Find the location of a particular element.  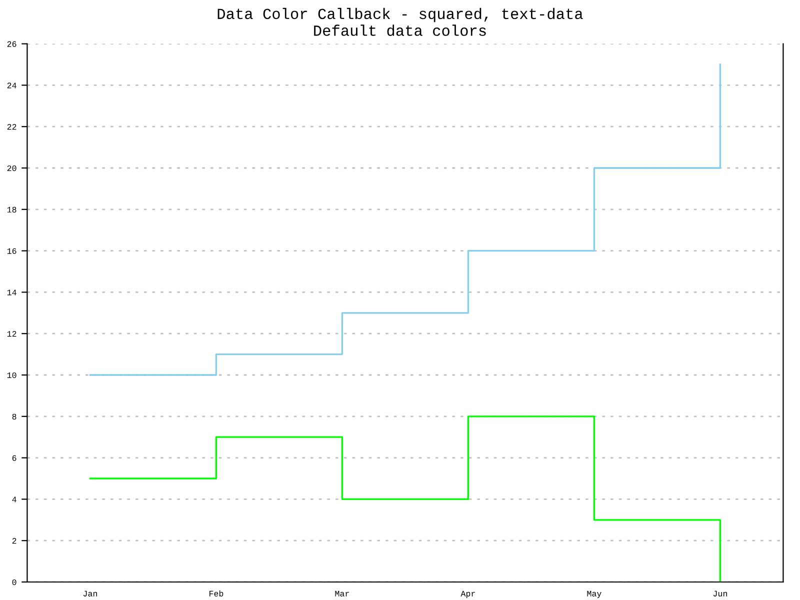

y-tick-label: 8 is located at coordinates (14, 417).